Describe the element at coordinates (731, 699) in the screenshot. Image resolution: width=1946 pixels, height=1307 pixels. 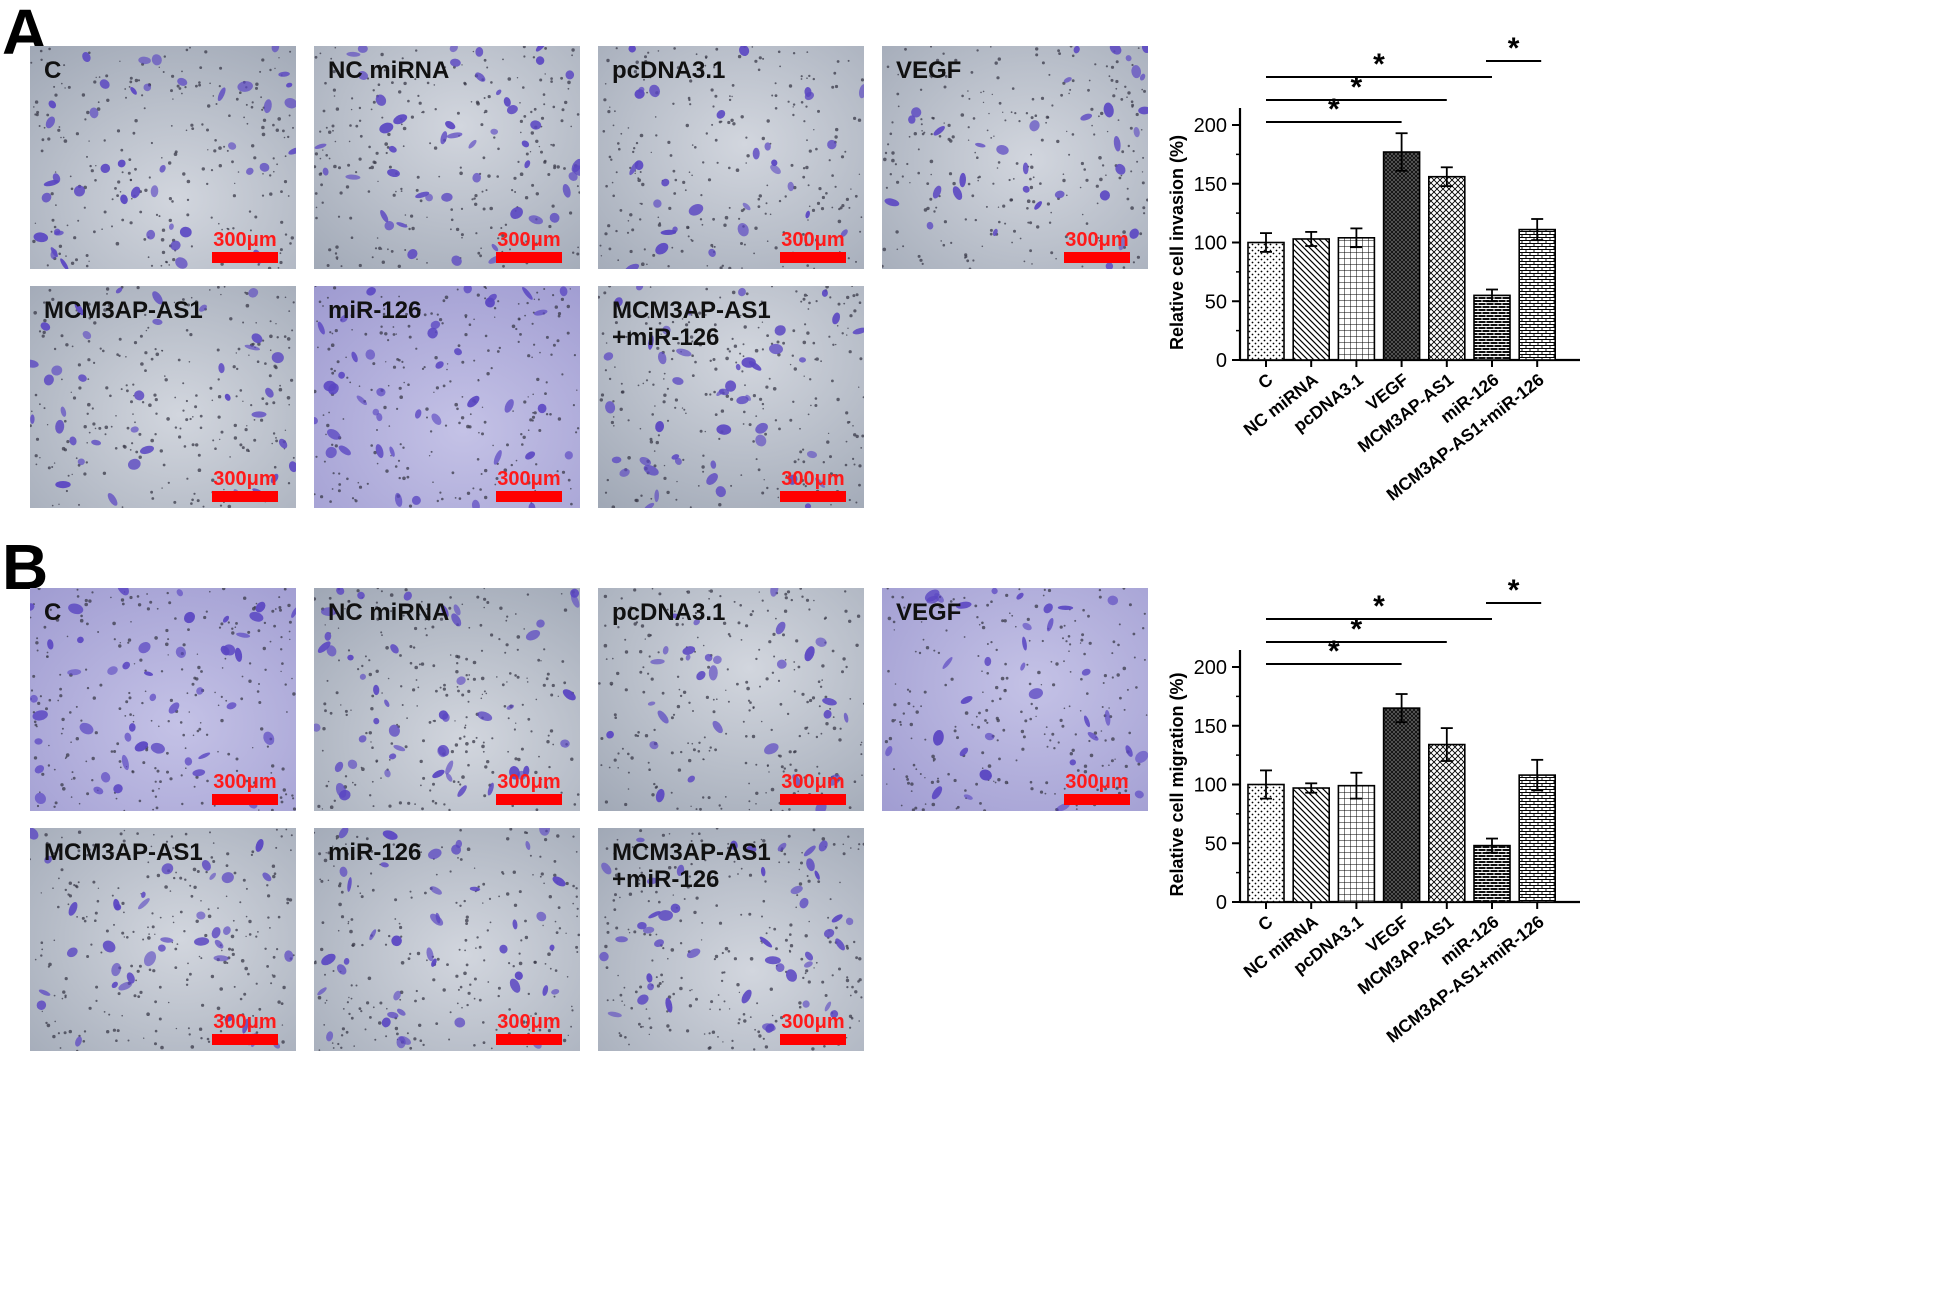
I see `micrograph-b-pcdna3: pcDNA3.1 300μm` at that location.